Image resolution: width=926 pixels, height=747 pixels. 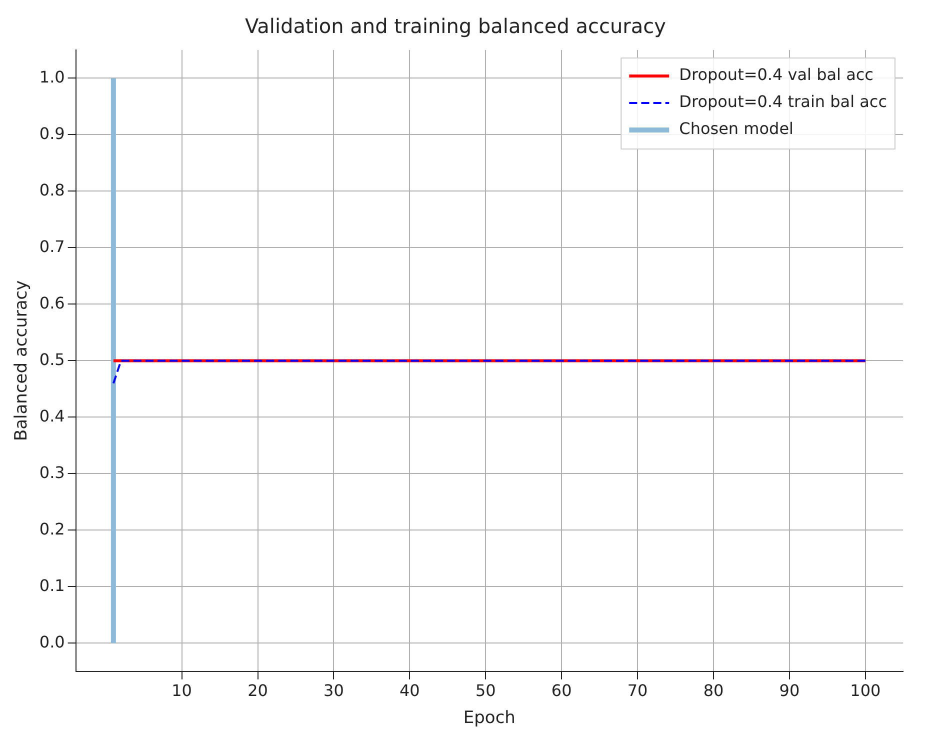 What do you see at coordinates (485, 690) in the screenshot?
I see `x-tick-label: 50` at bounding box center [485, 690].